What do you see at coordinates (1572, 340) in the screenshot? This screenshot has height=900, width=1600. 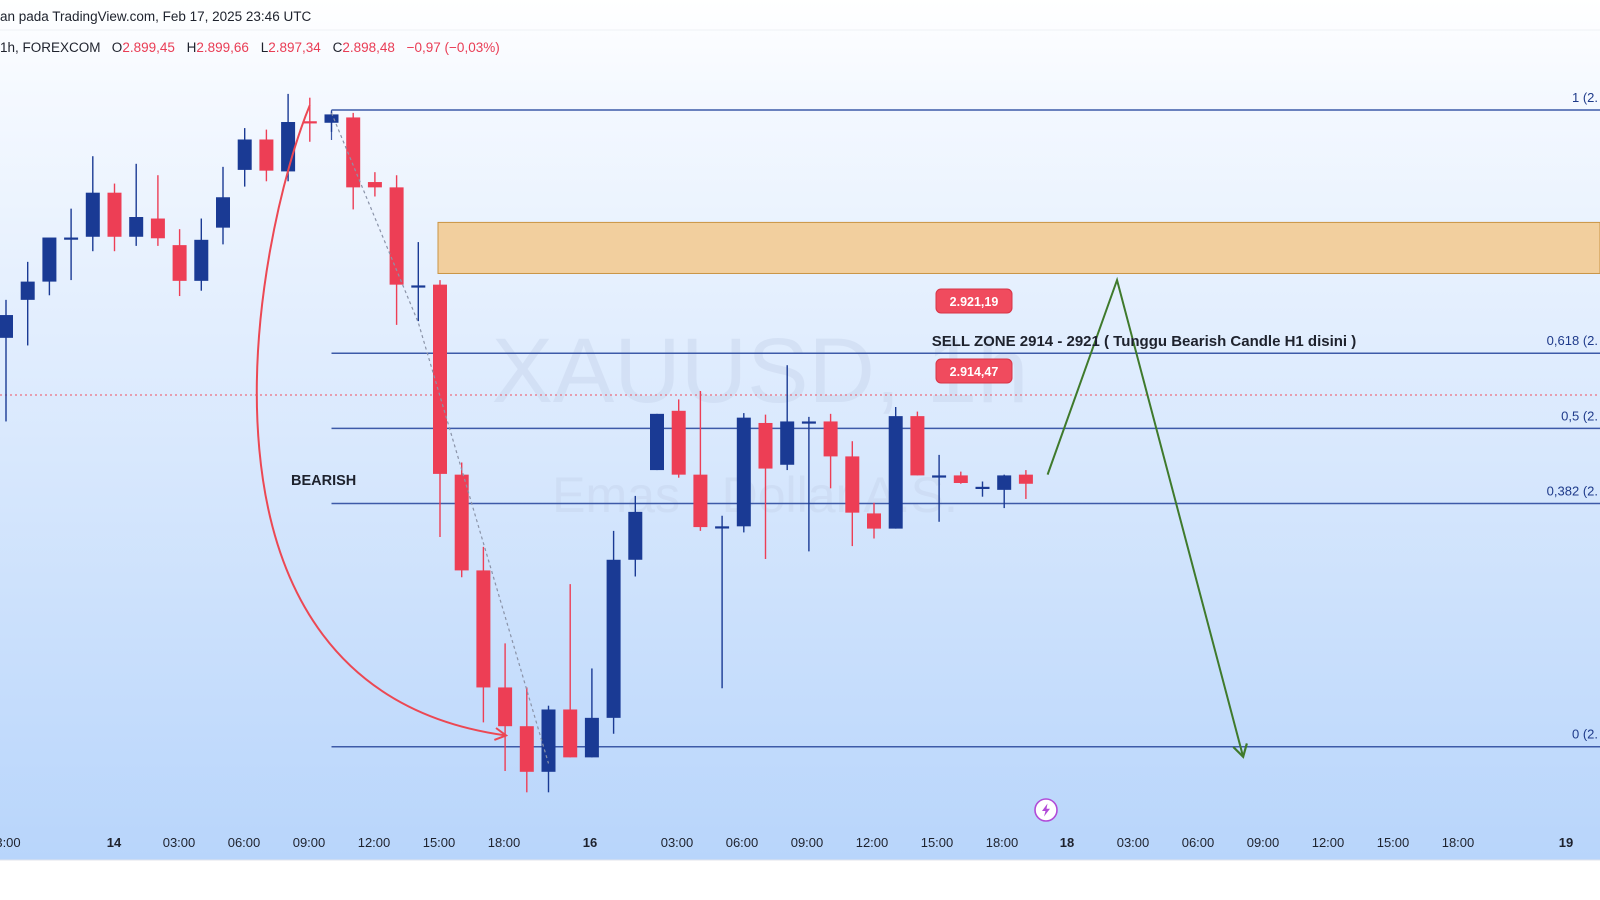 I see `fib-label-0-618: 0,618 (2.` at bounding box center [1572, 340].